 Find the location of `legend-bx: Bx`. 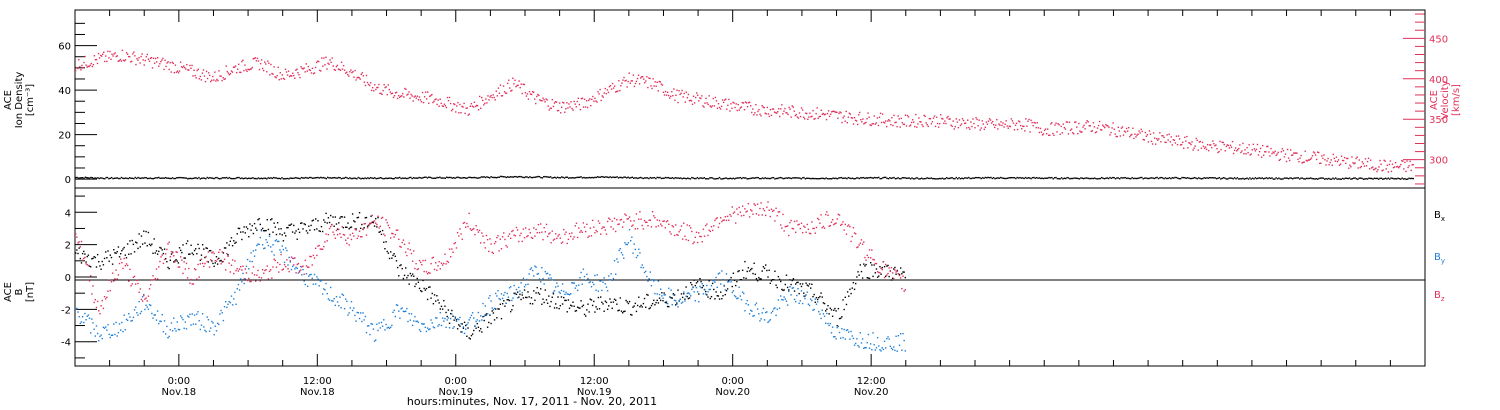

legend-bx: Bx is located at coordinates (1439, 216).